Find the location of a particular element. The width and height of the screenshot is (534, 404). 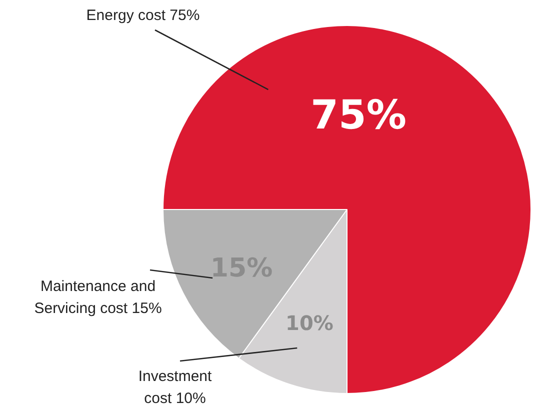

slice-label: Maintenance and Servicing cost 15% is located at coordinates (98, 298).